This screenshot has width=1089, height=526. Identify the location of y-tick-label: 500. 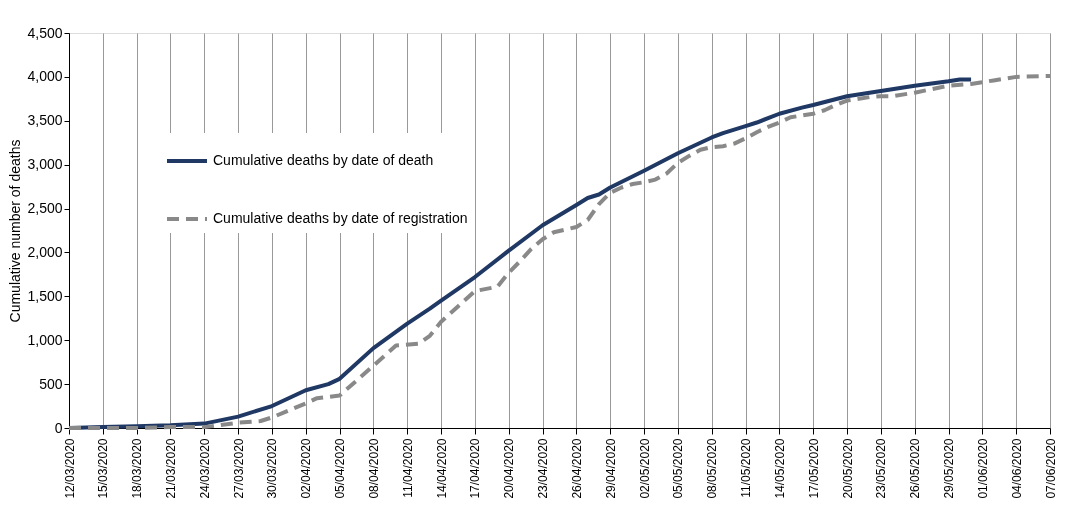
(51, 383).